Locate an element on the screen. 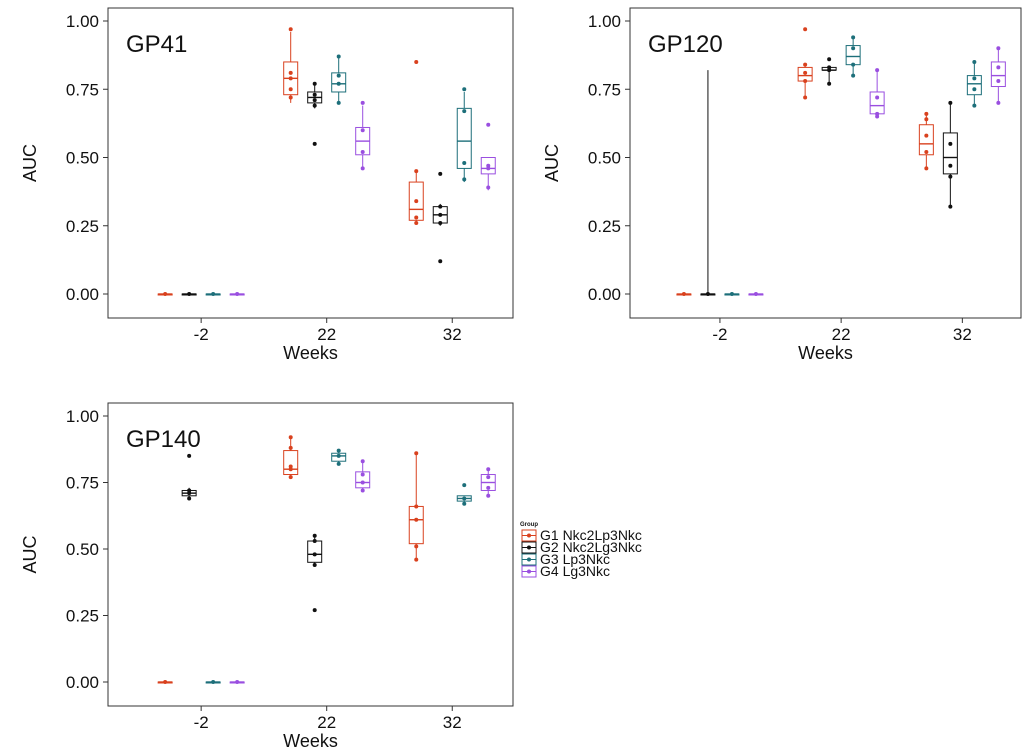 This screenshot has width=1023, height=753. panel-title: GP120 is located at coordinates (685, 44).